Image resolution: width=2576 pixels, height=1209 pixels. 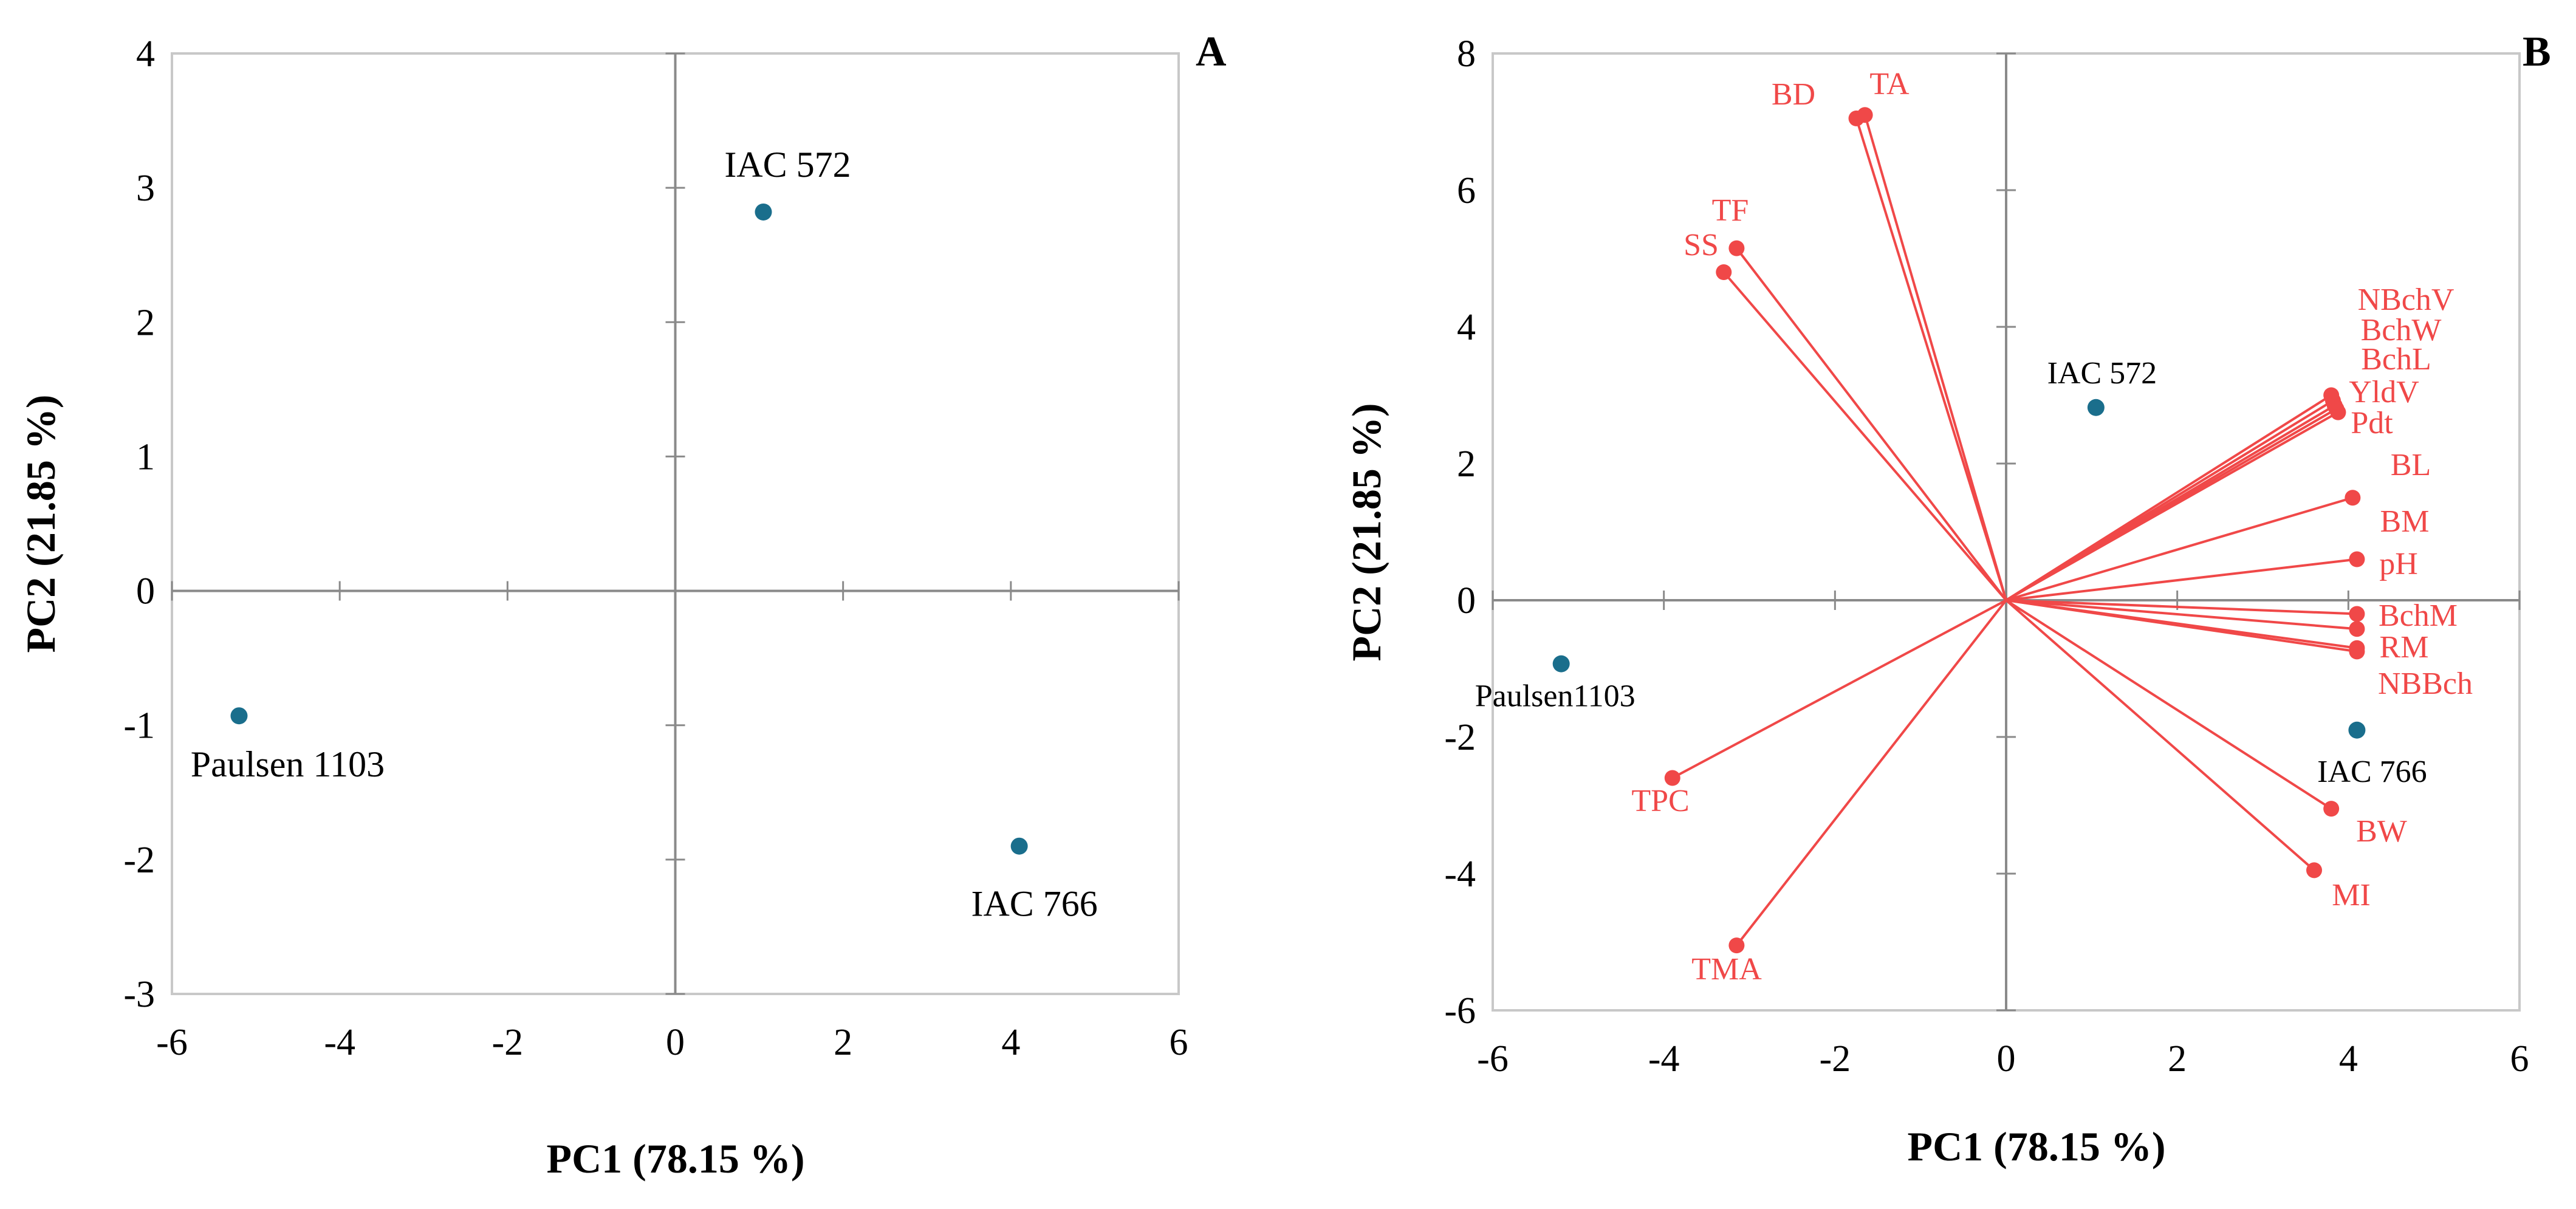 What do you see at coordinates (1010, 1042) in the screenshot?
I see `panel-a-x-tick-label: 4` at bounding box center [1010, 1042].